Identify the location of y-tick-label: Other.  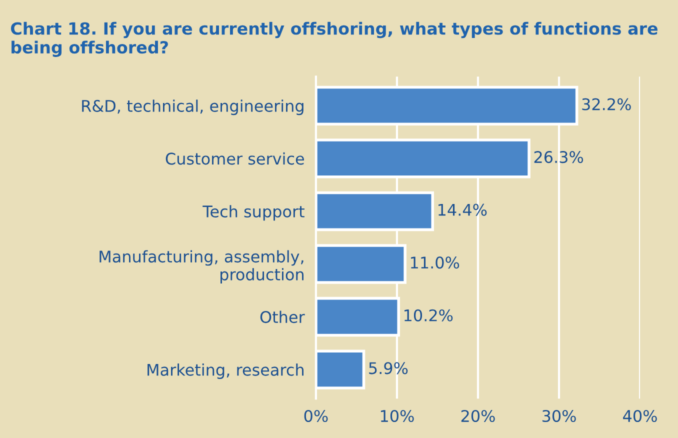
(282, 317).